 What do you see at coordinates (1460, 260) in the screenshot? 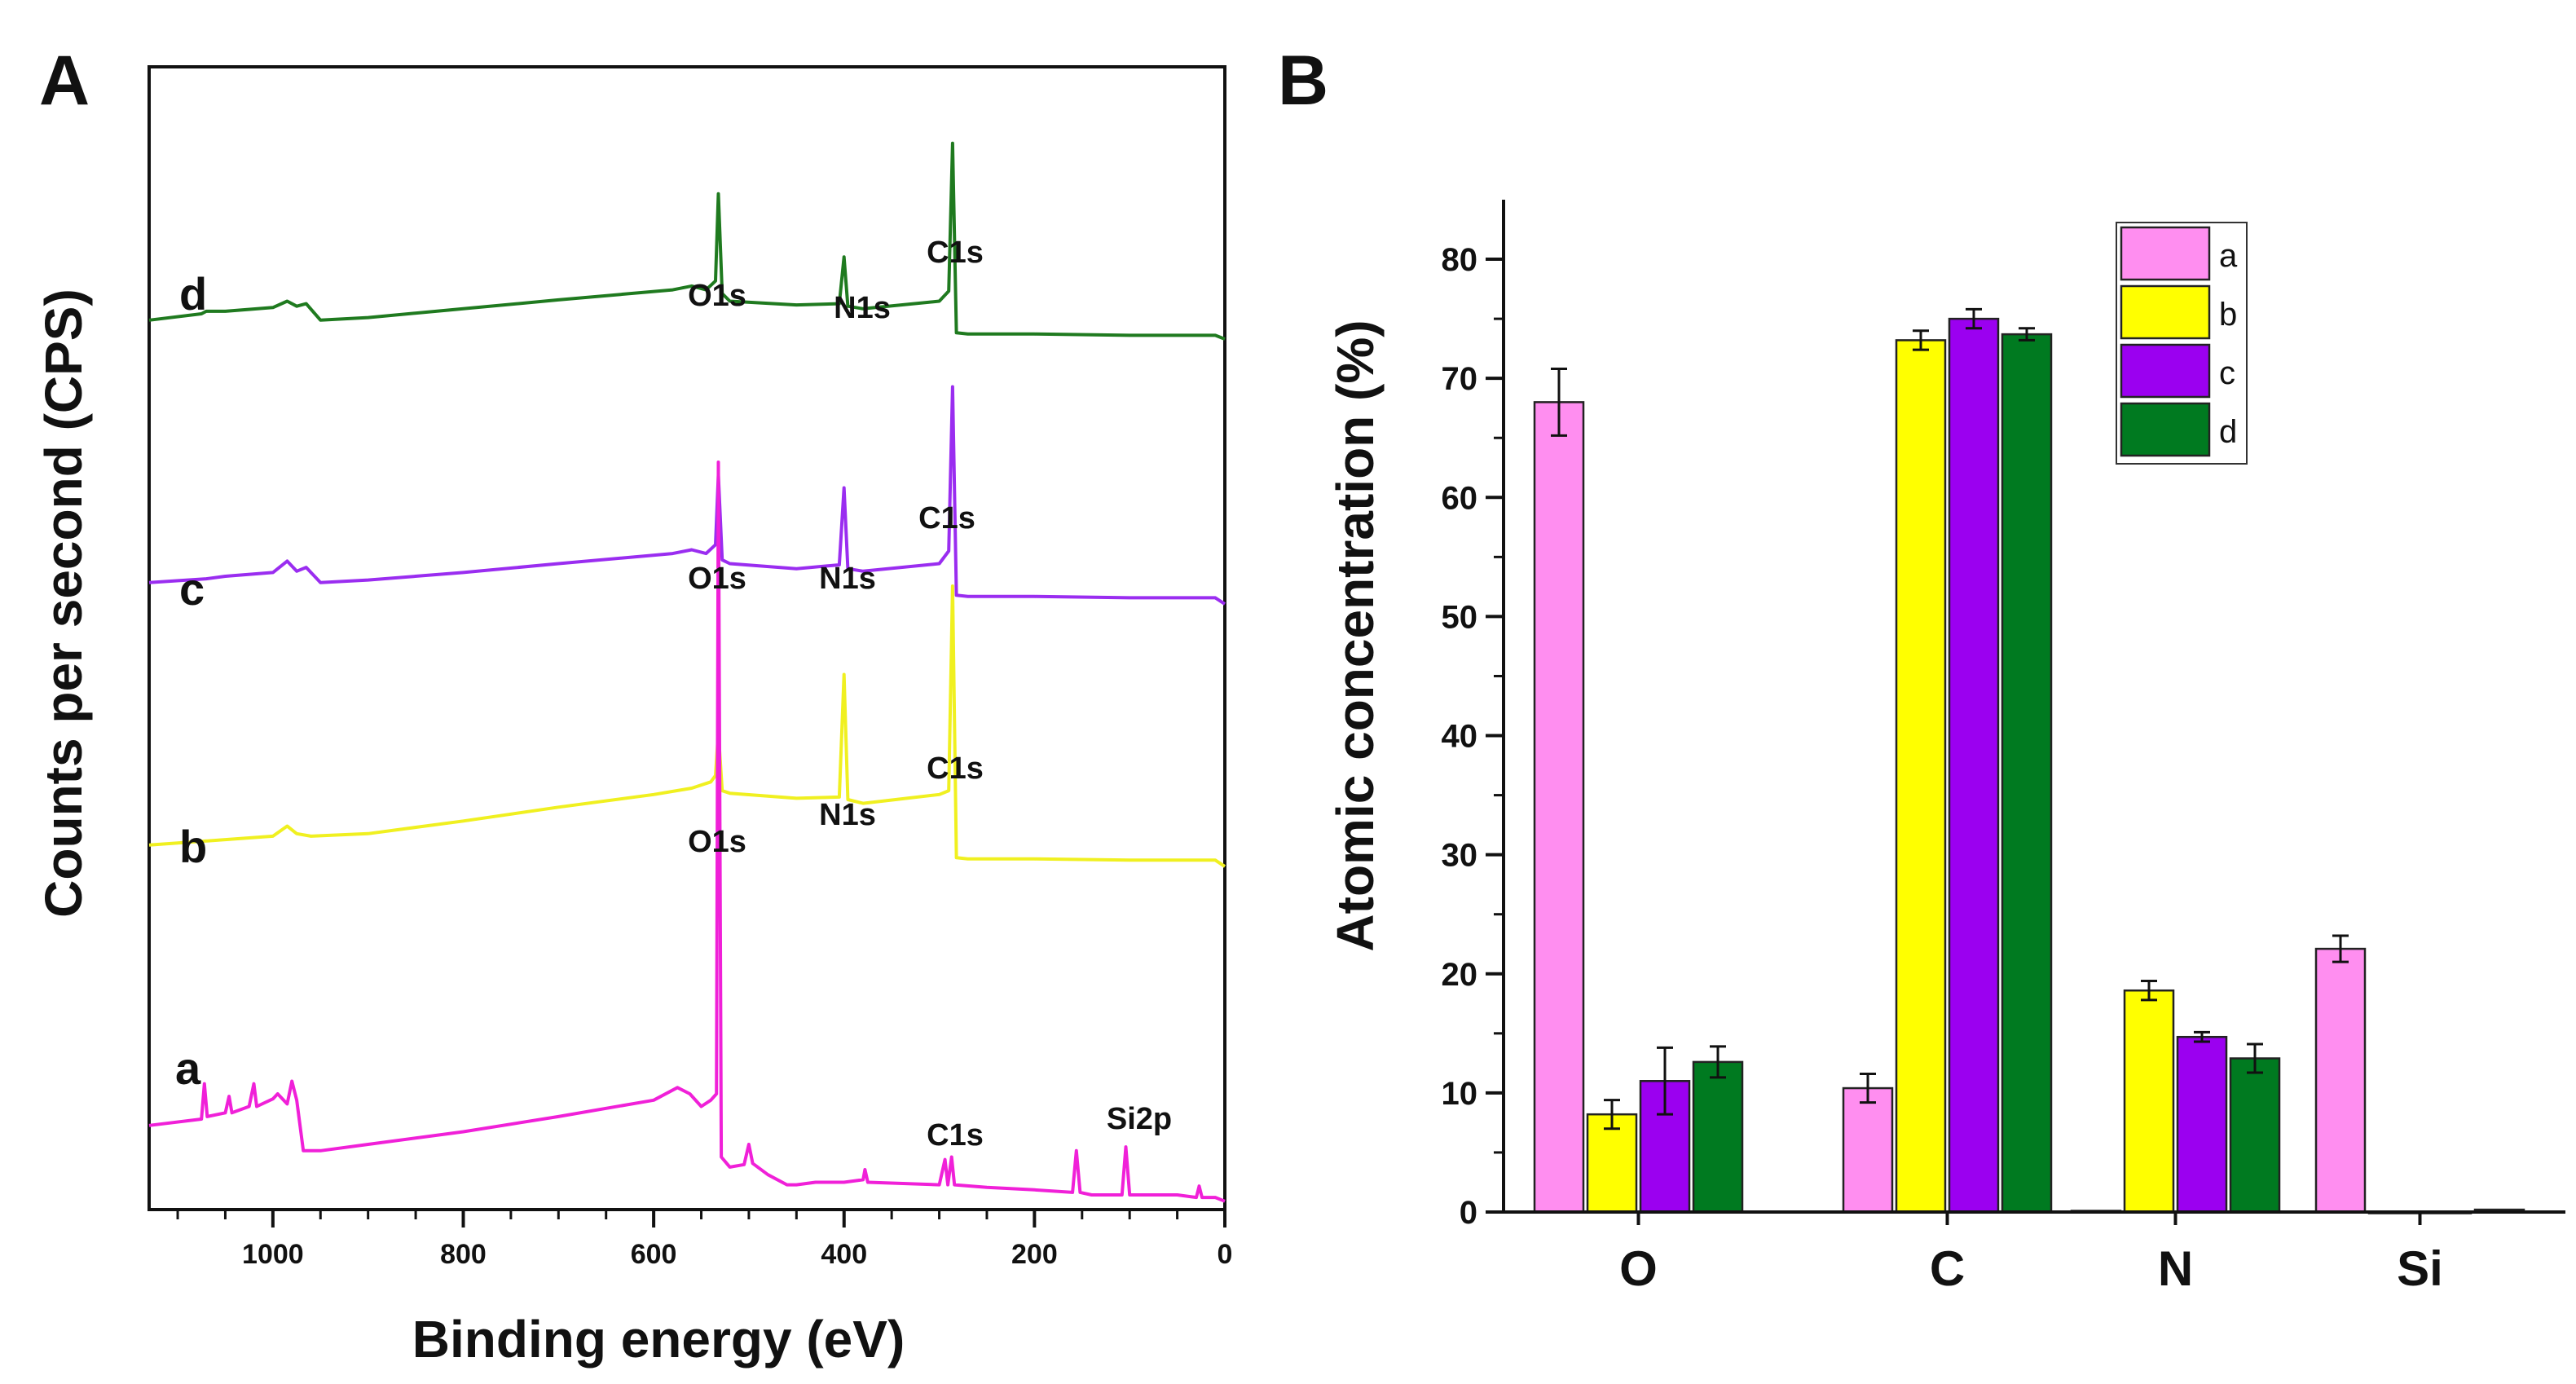
I see `y-tick-label-b: 80` at bounding box center [1460, 260].